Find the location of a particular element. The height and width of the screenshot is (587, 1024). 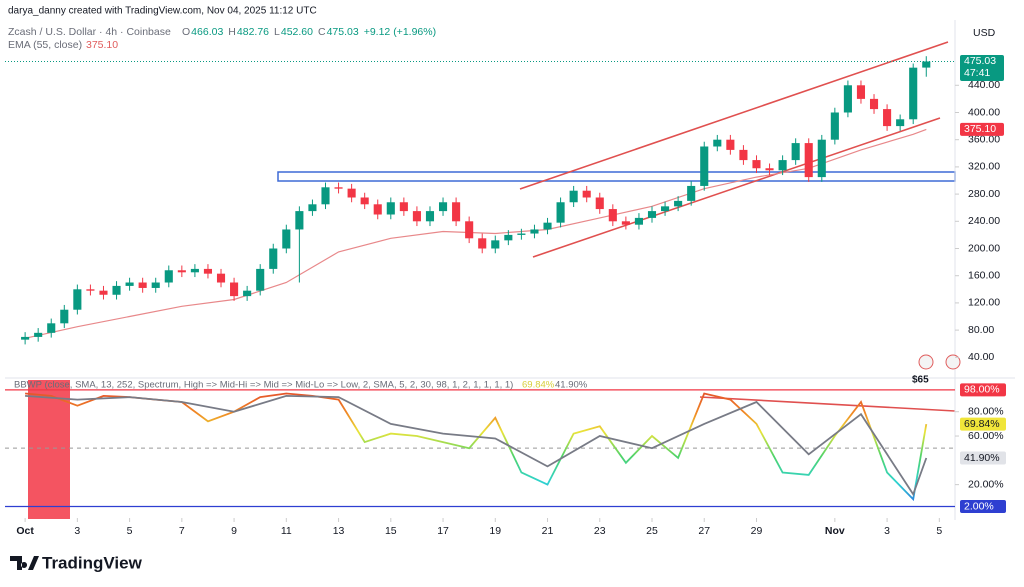

x-tick-label: Nov is located at coordinates (835, 531).